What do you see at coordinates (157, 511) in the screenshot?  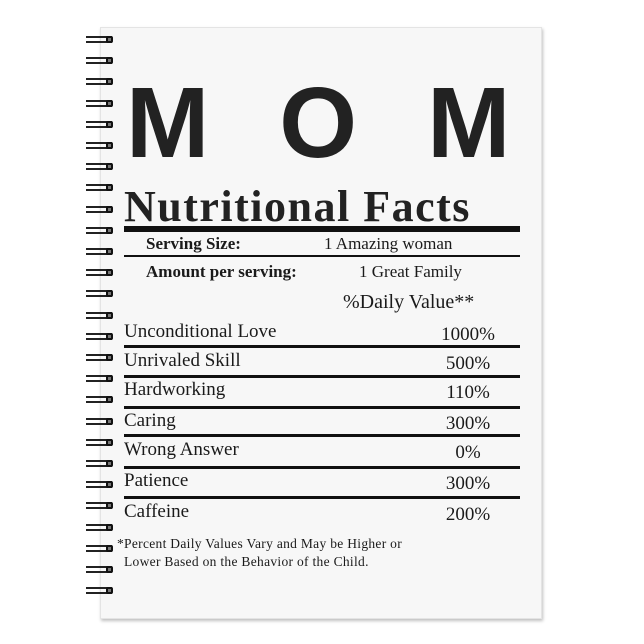 I see `nutrient-label: Caffeine` at bounding box center [157, 511].